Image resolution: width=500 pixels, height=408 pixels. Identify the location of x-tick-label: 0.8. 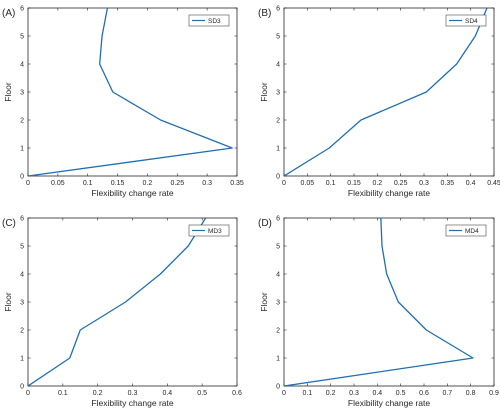
(471, 393).